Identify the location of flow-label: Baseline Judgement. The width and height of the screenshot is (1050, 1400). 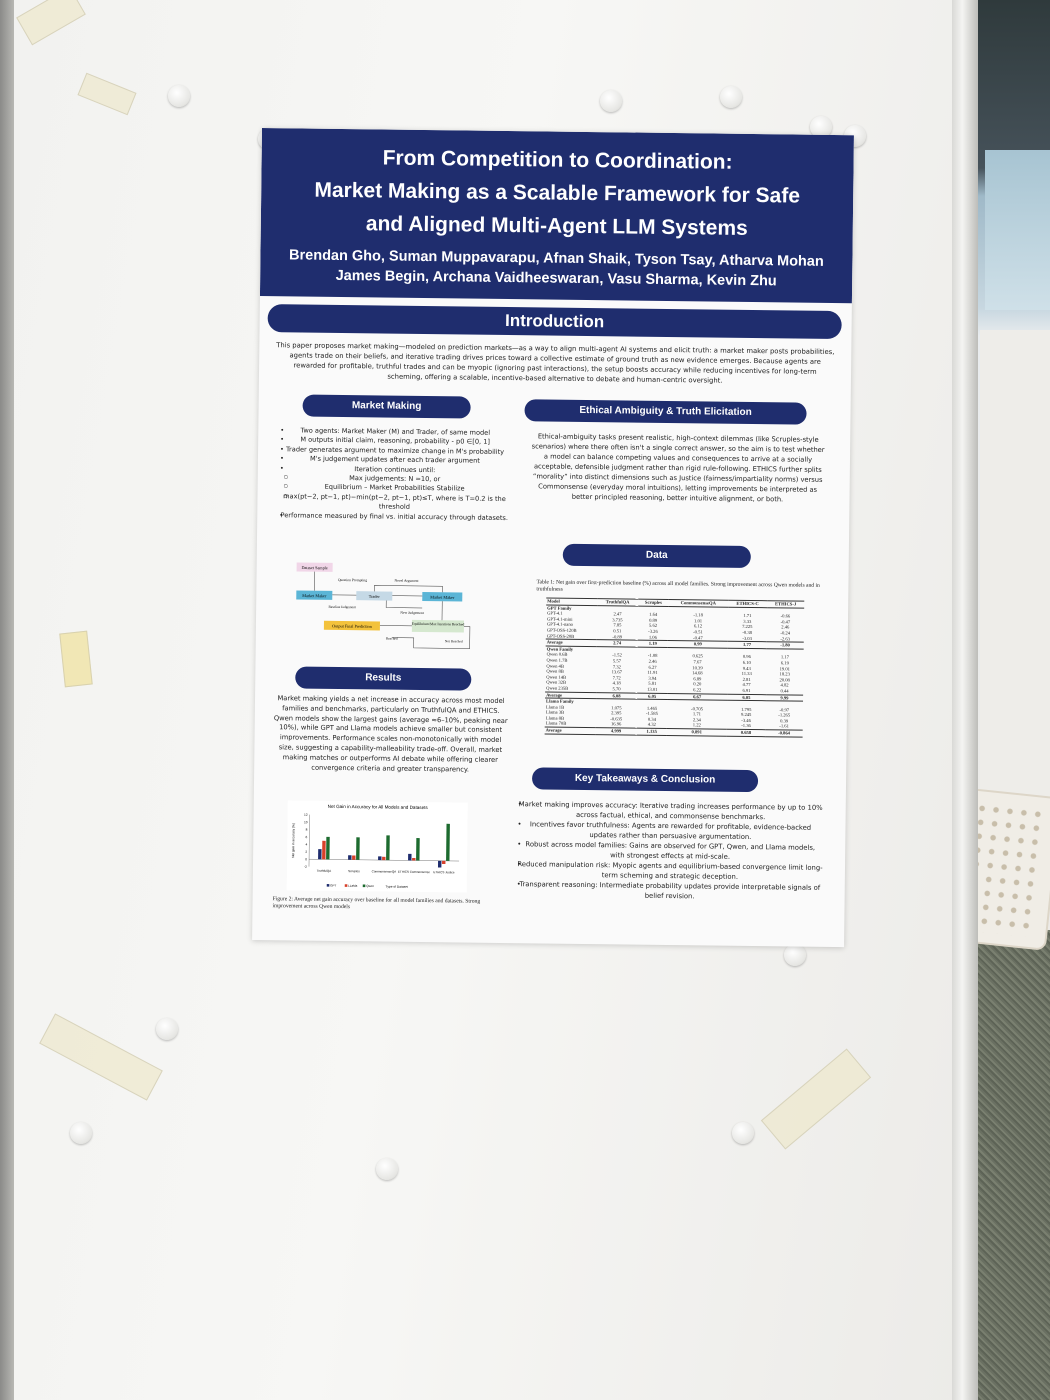
(342, 607).